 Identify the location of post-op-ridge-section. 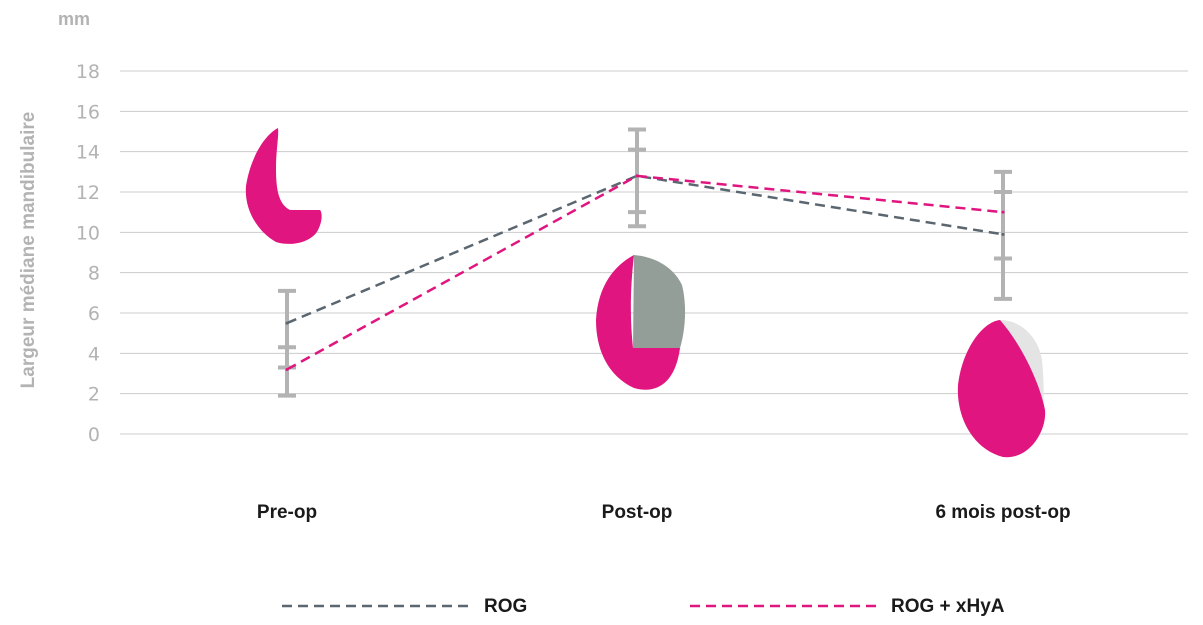
(641, 322).